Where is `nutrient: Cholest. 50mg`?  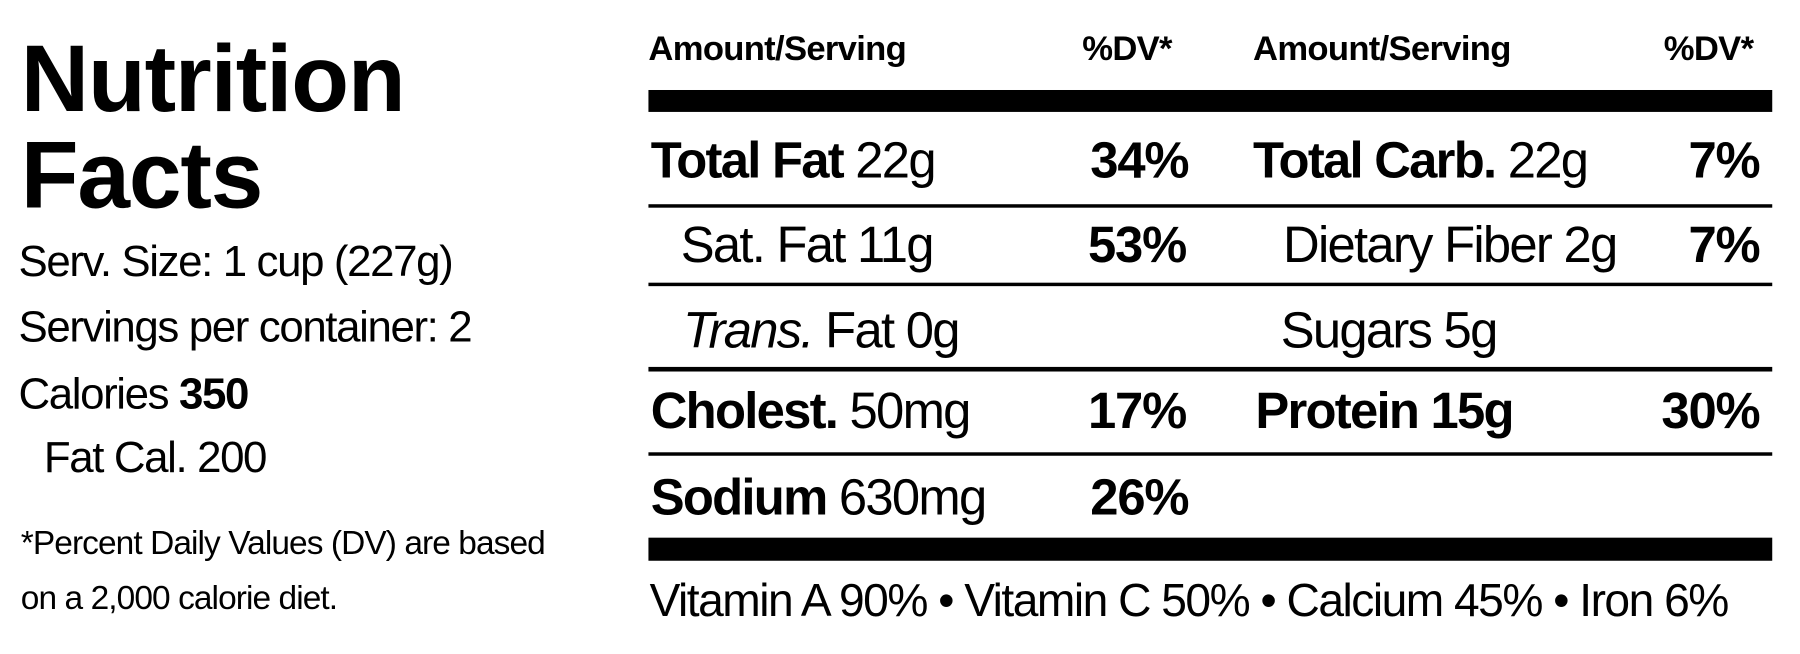 nutrient: Cholest. 50mg is located at coordinates (811, 412).